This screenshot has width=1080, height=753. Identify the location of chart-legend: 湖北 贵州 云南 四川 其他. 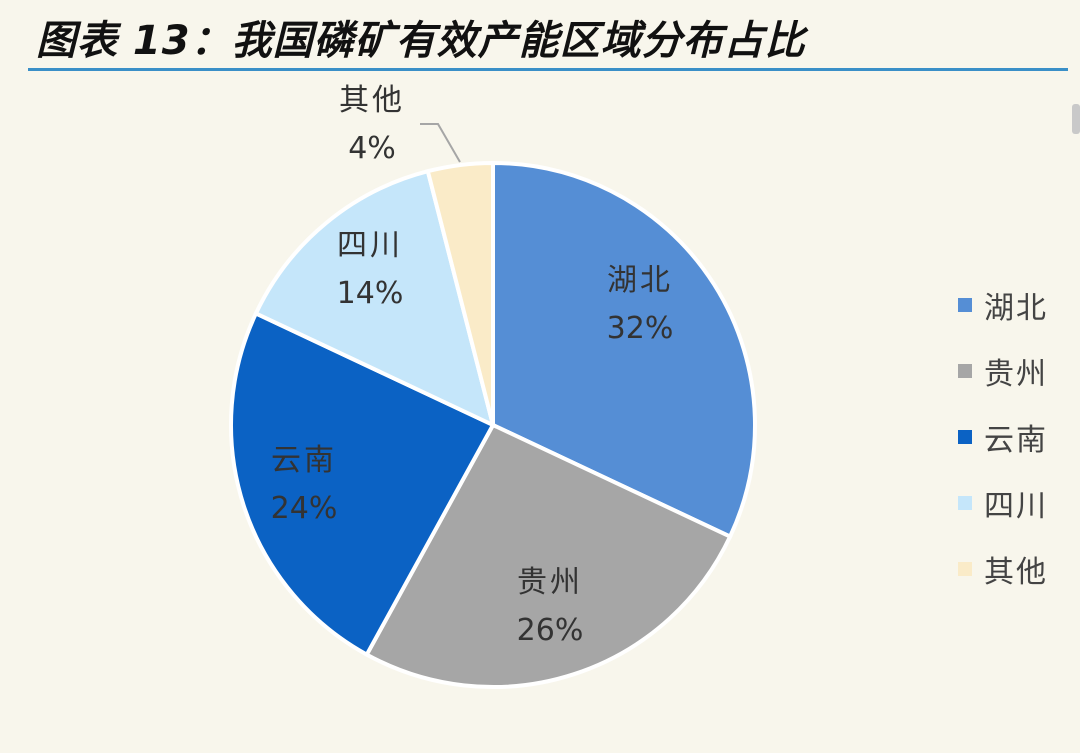
(1013, 437).